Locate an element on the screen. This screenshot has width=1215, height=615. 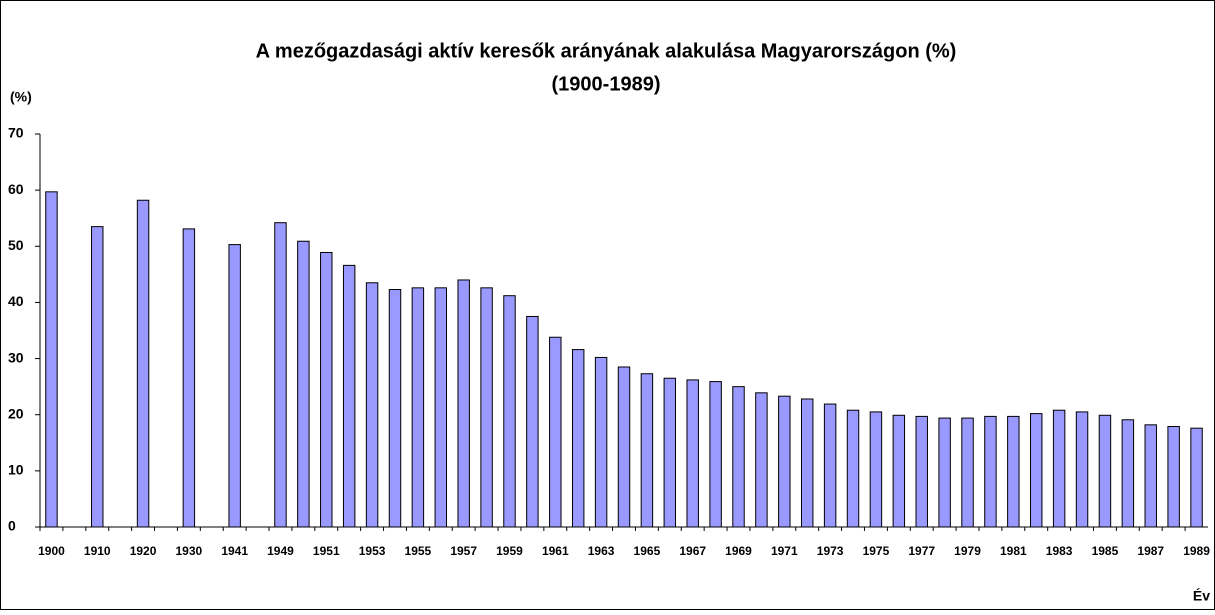
x-tick-label: 1965 is located at coordinates (647, 551).